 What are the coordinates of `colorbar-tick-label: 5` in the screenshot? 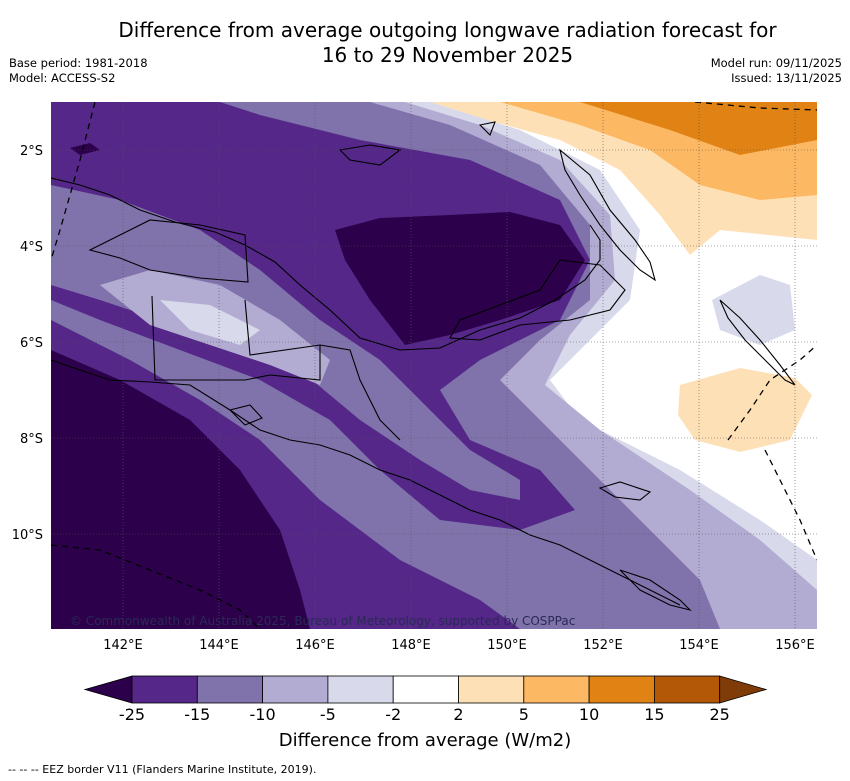 It's located at (523, 714).